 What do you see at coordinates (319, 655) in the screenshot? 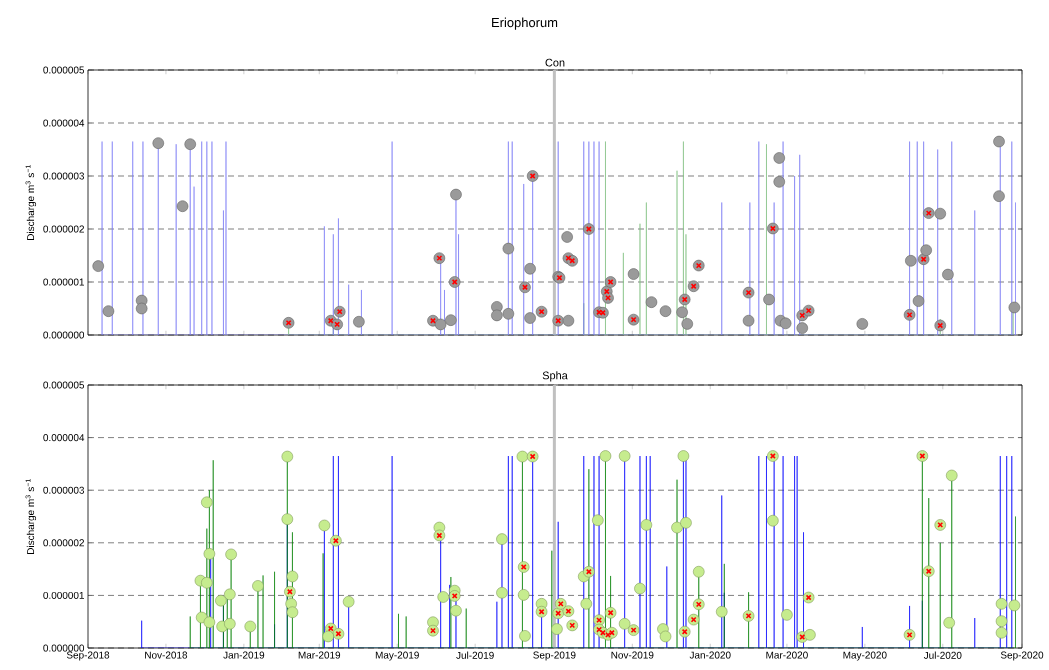
I see `x-tick-label: Mar-2019` at bounding box center [319, 655].